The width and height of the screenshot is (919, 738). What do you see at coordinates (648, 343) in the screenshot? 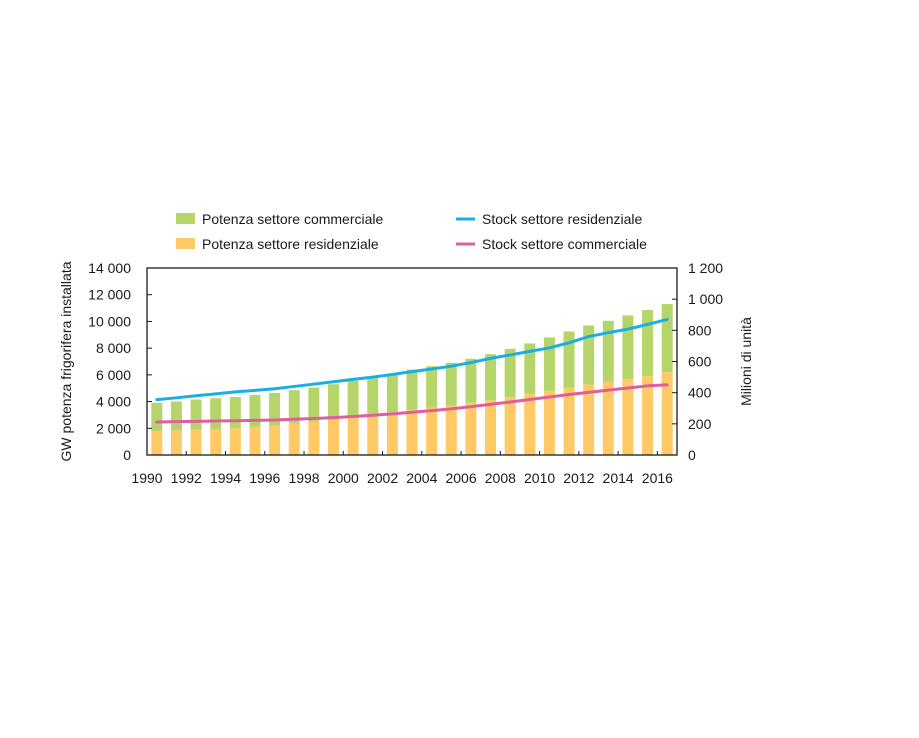
I see `bar-commerciale-2015` at bounding box center [648, 343].